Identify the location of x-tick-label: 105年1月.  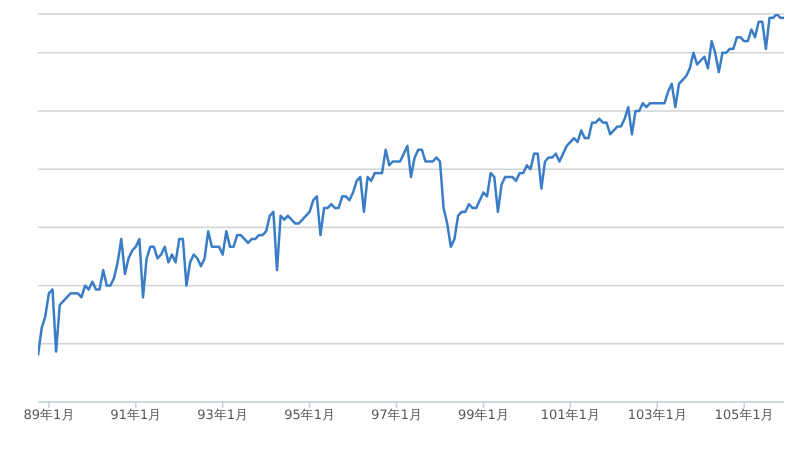
(744, 416).